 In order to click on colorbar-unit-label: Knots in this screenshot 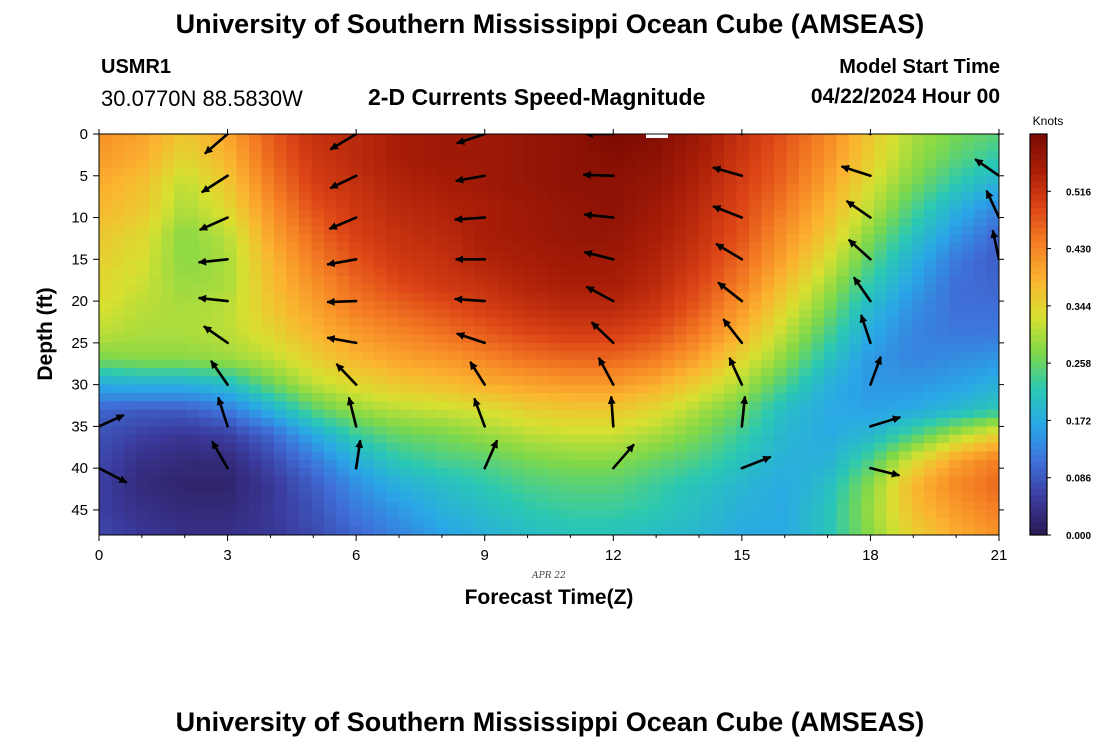, I will do `click(1048, 121)`.